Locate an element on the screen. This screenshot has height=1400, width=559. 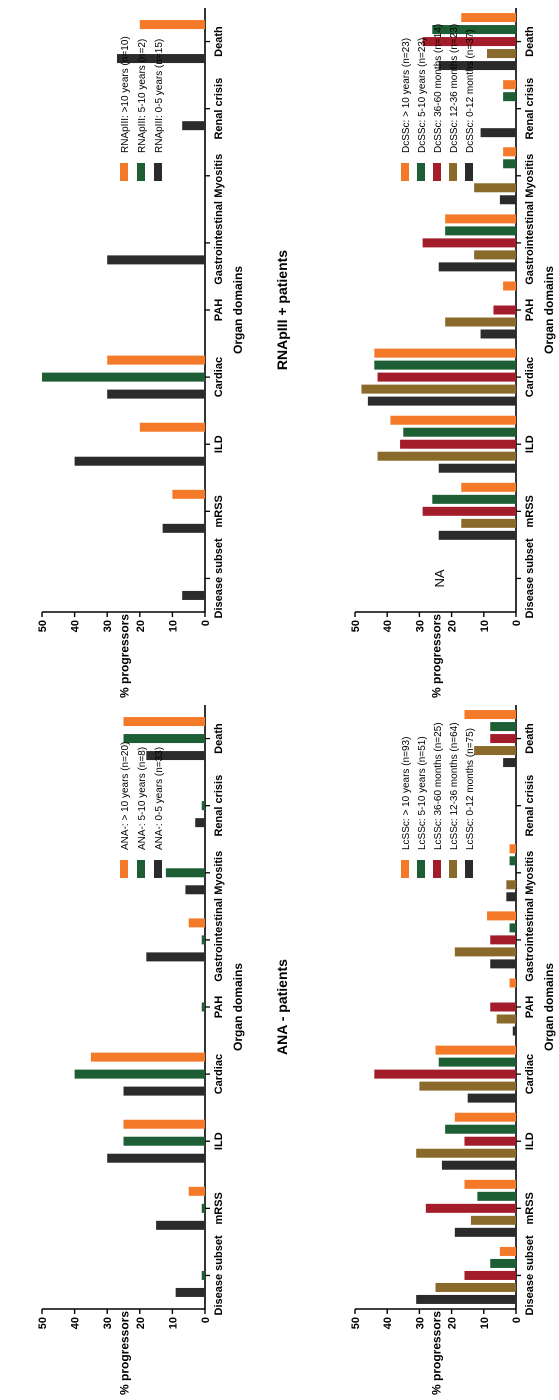
bar-dcssc-10-years-n-23-pah is located at coordinates (509, 286).